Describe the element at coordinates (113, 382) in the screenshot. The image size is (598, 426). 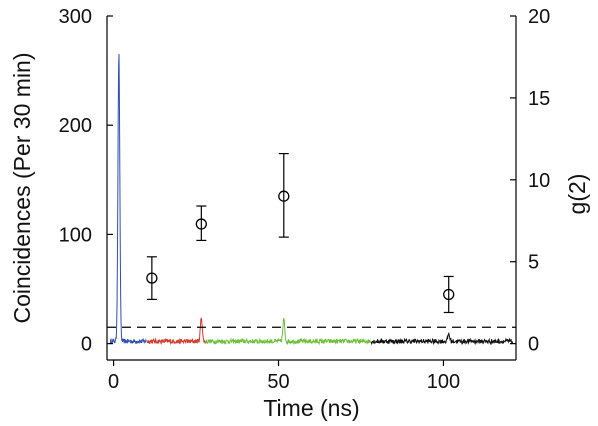
I see `x-tick-label: 0` at that location.